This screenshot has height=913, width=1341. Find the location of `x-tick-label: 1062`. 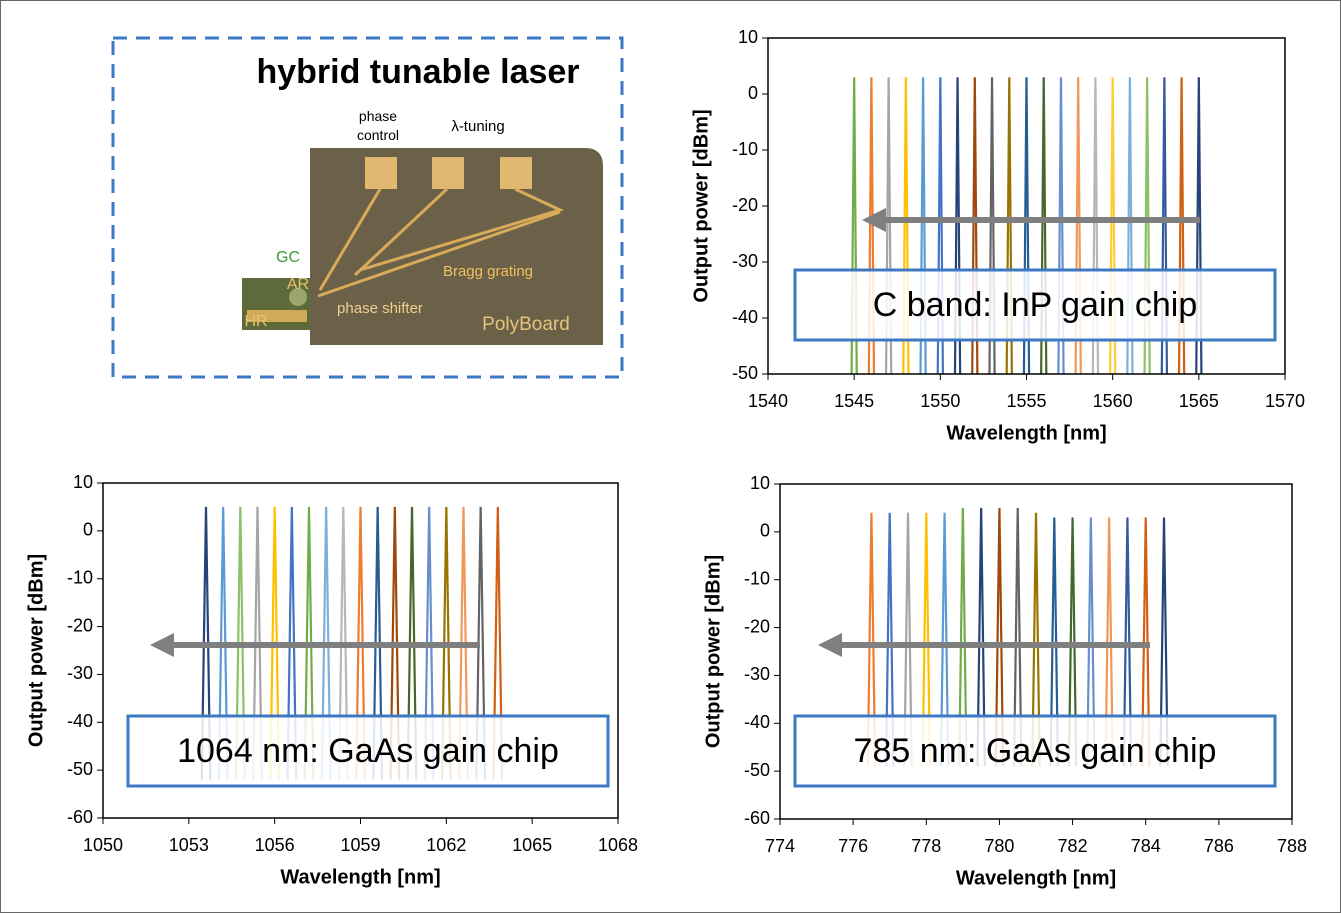

x-tick-label: 1062 is located at coordinates (446, 845).